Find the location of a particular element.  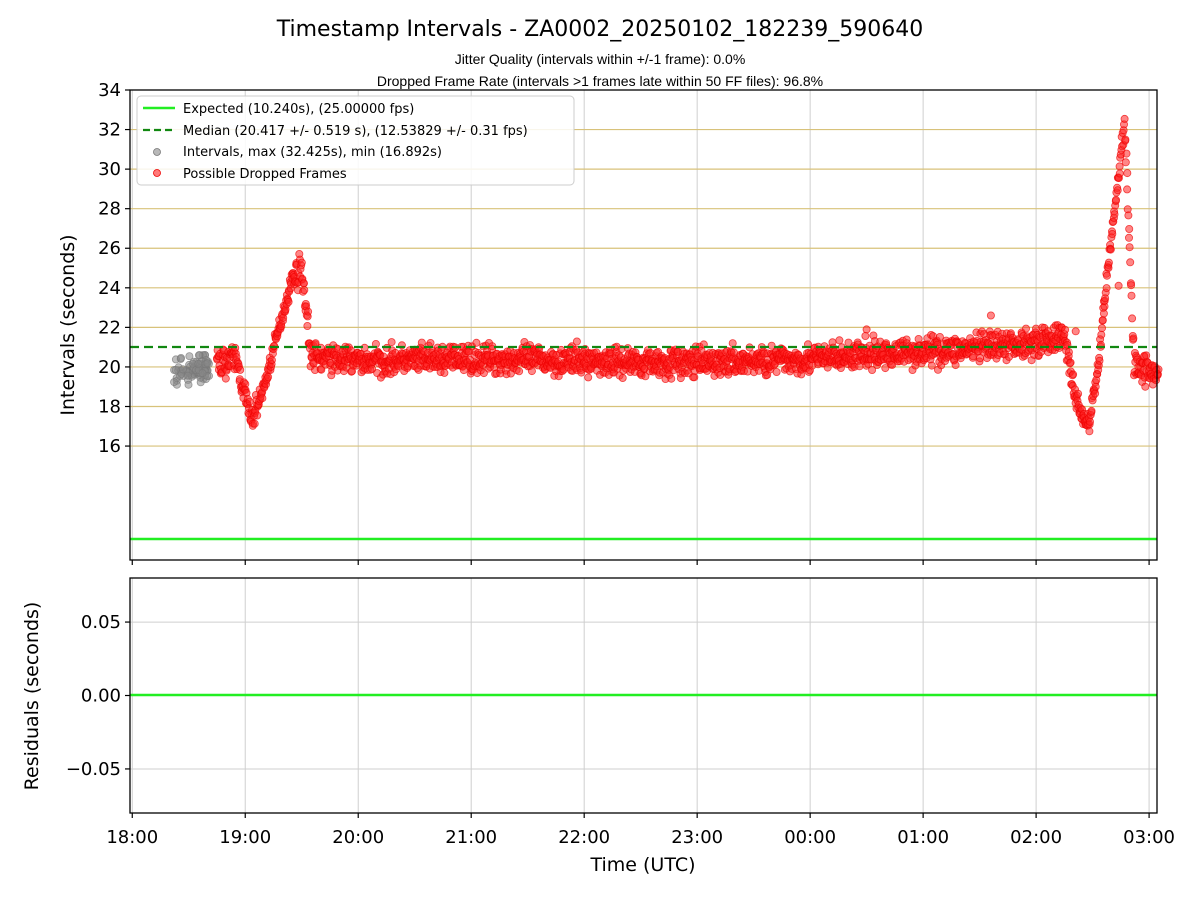

x-tick-label: 23:00 is located at coordinates (697, 837).